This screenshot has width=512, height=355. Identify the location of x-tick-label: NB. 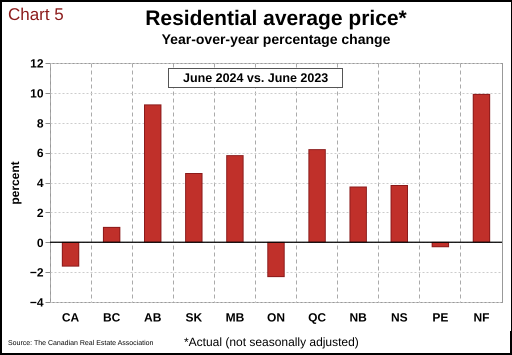
(359, 317).